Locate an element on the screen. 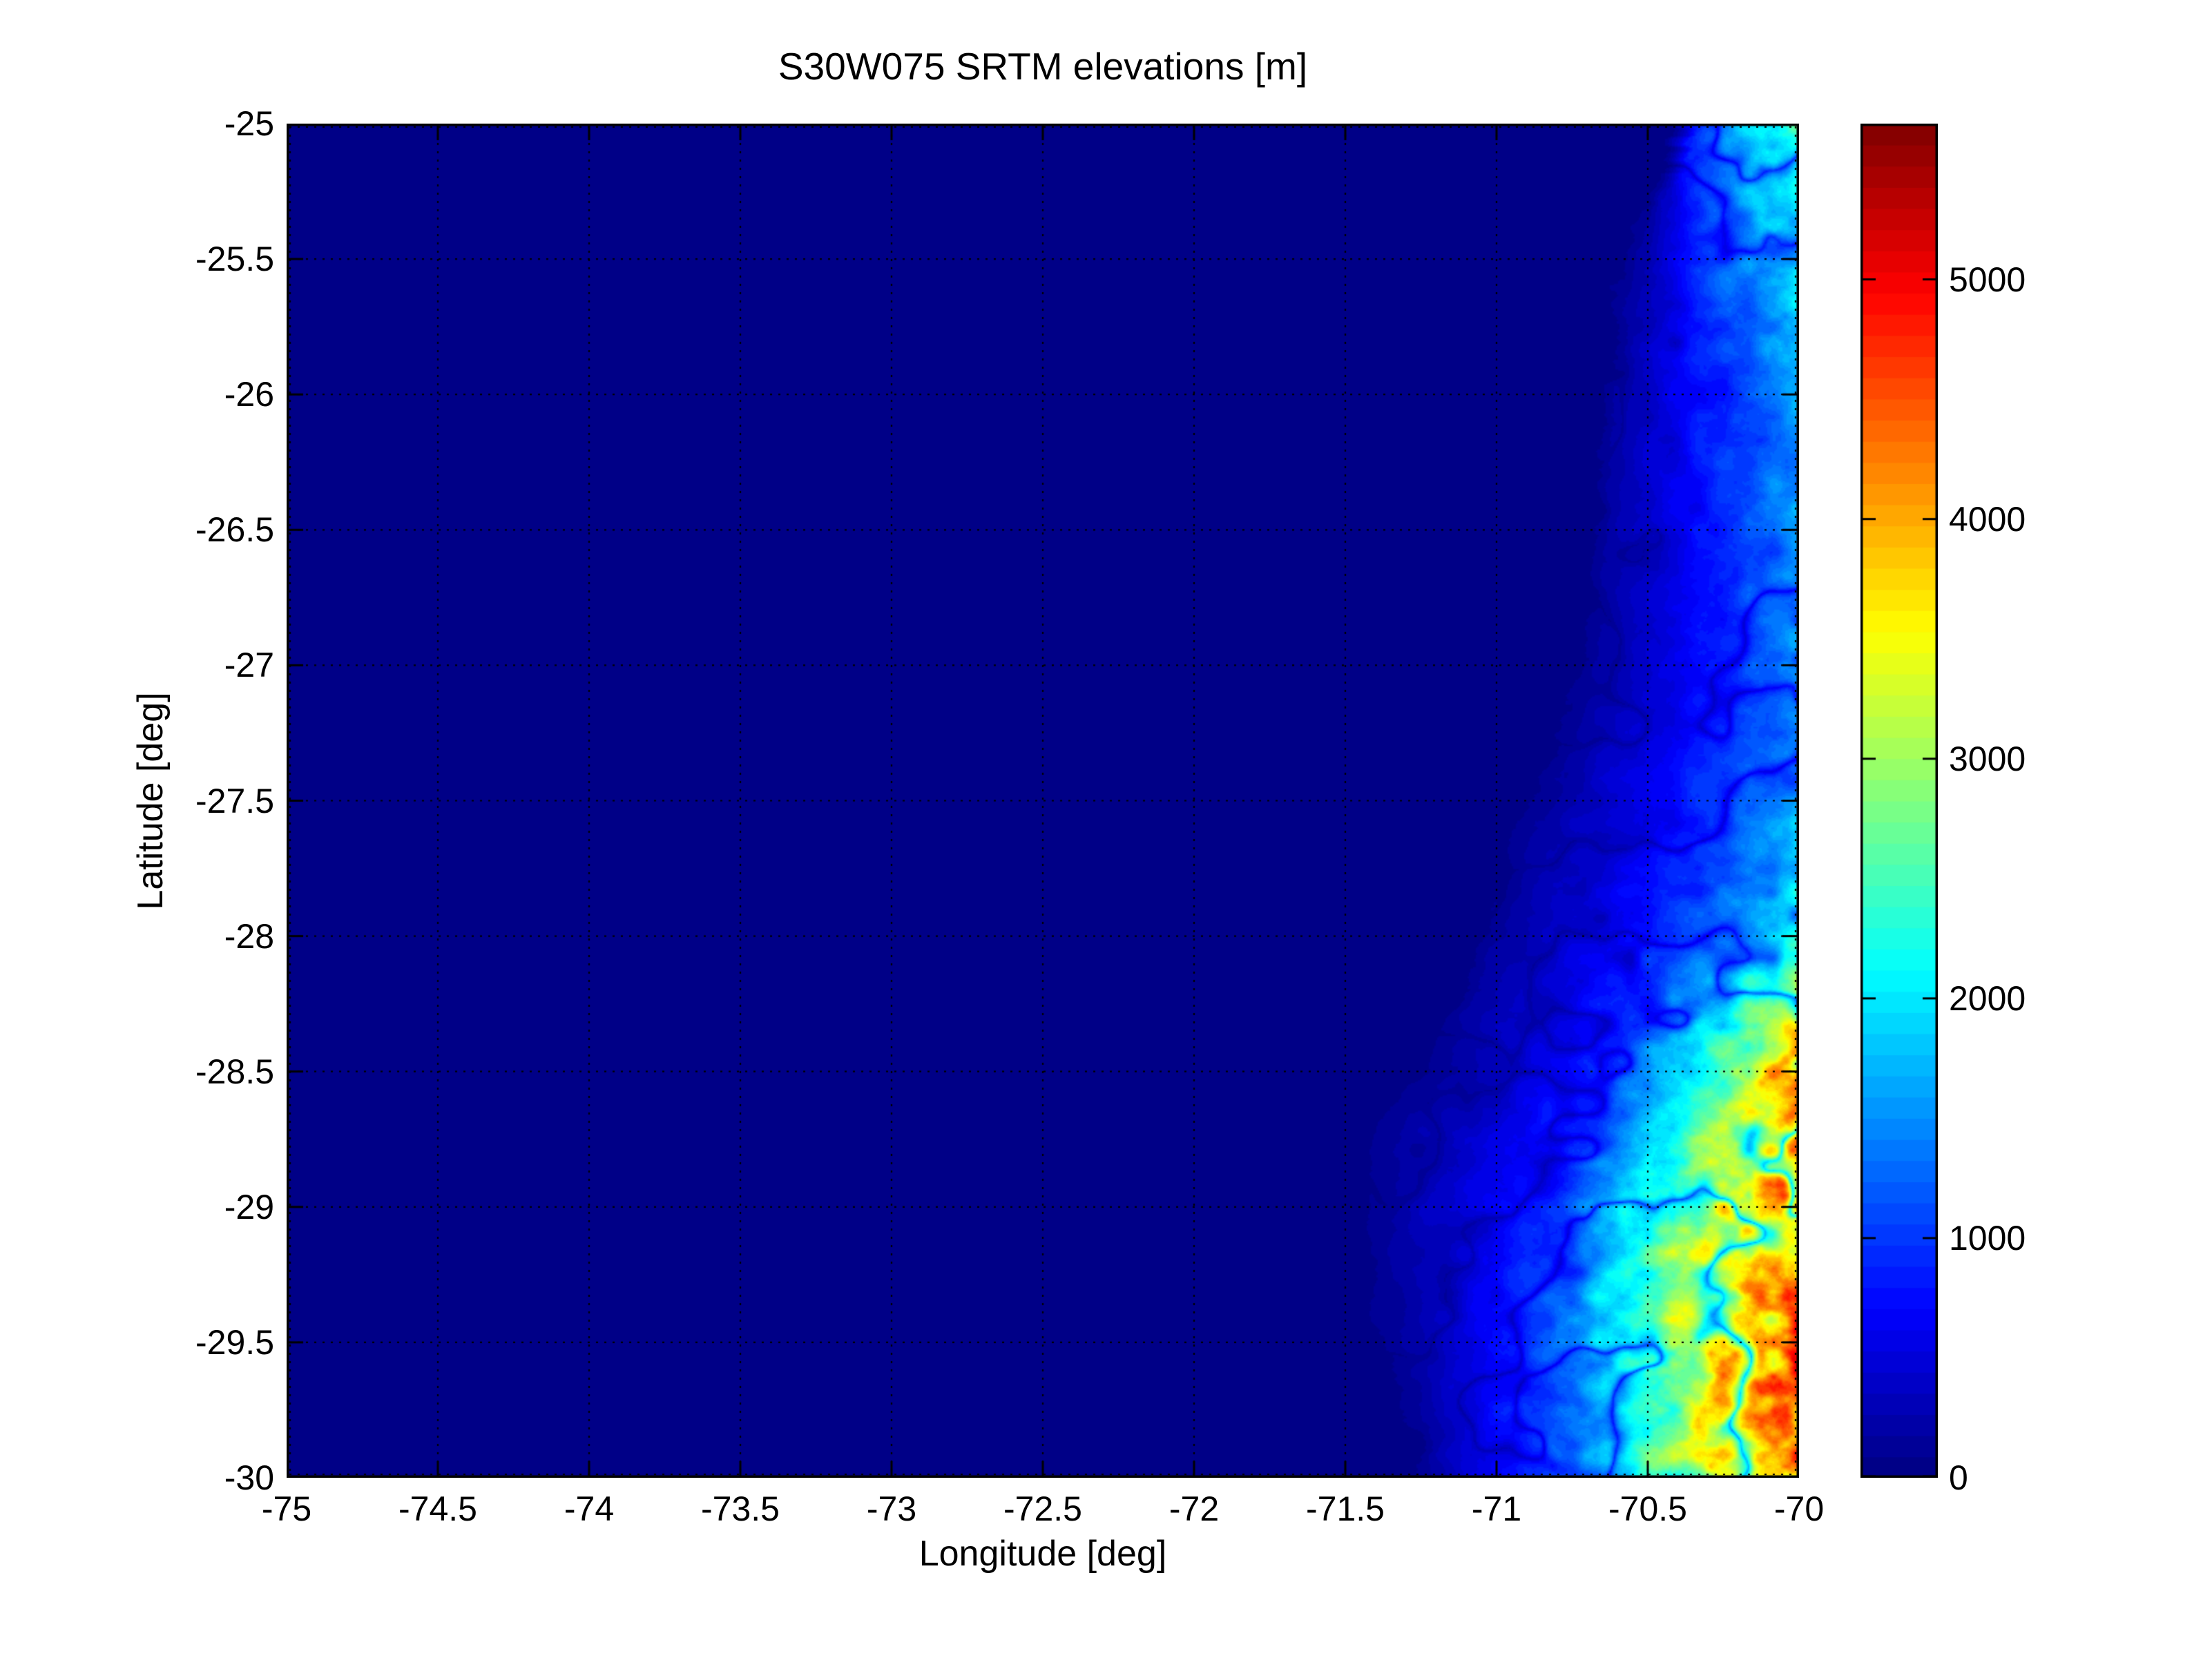 The width and height of the screenshot is (2212, 1658). y-tick-label: -30 is located at coordinates (249, 1477).